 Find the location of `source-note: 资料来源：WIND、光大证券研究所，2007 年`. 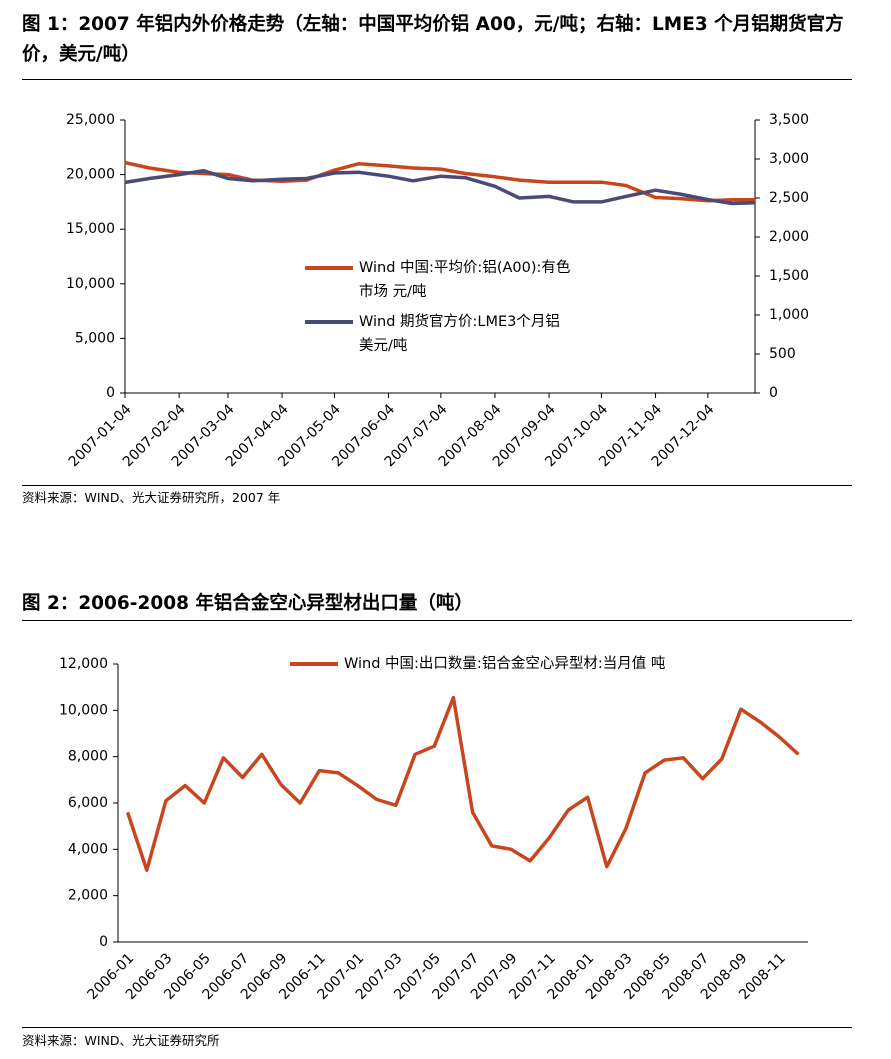

source-note: 资料来源：WIND、光大证券研究所，2007 年 is located at coordinates (151, 497).